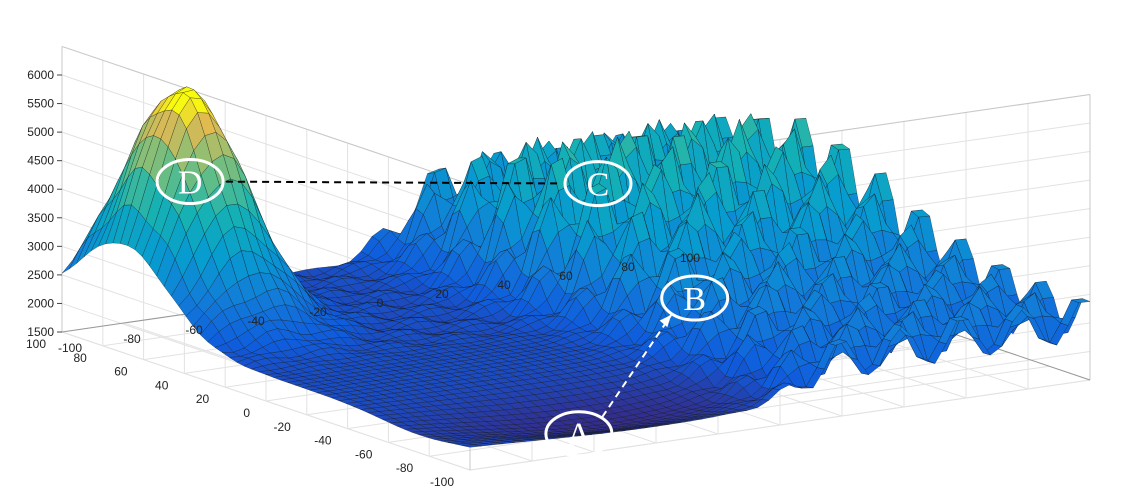 The image size is (1136, 500). I want to click on x-tick-label: -60, so click(194, 330).